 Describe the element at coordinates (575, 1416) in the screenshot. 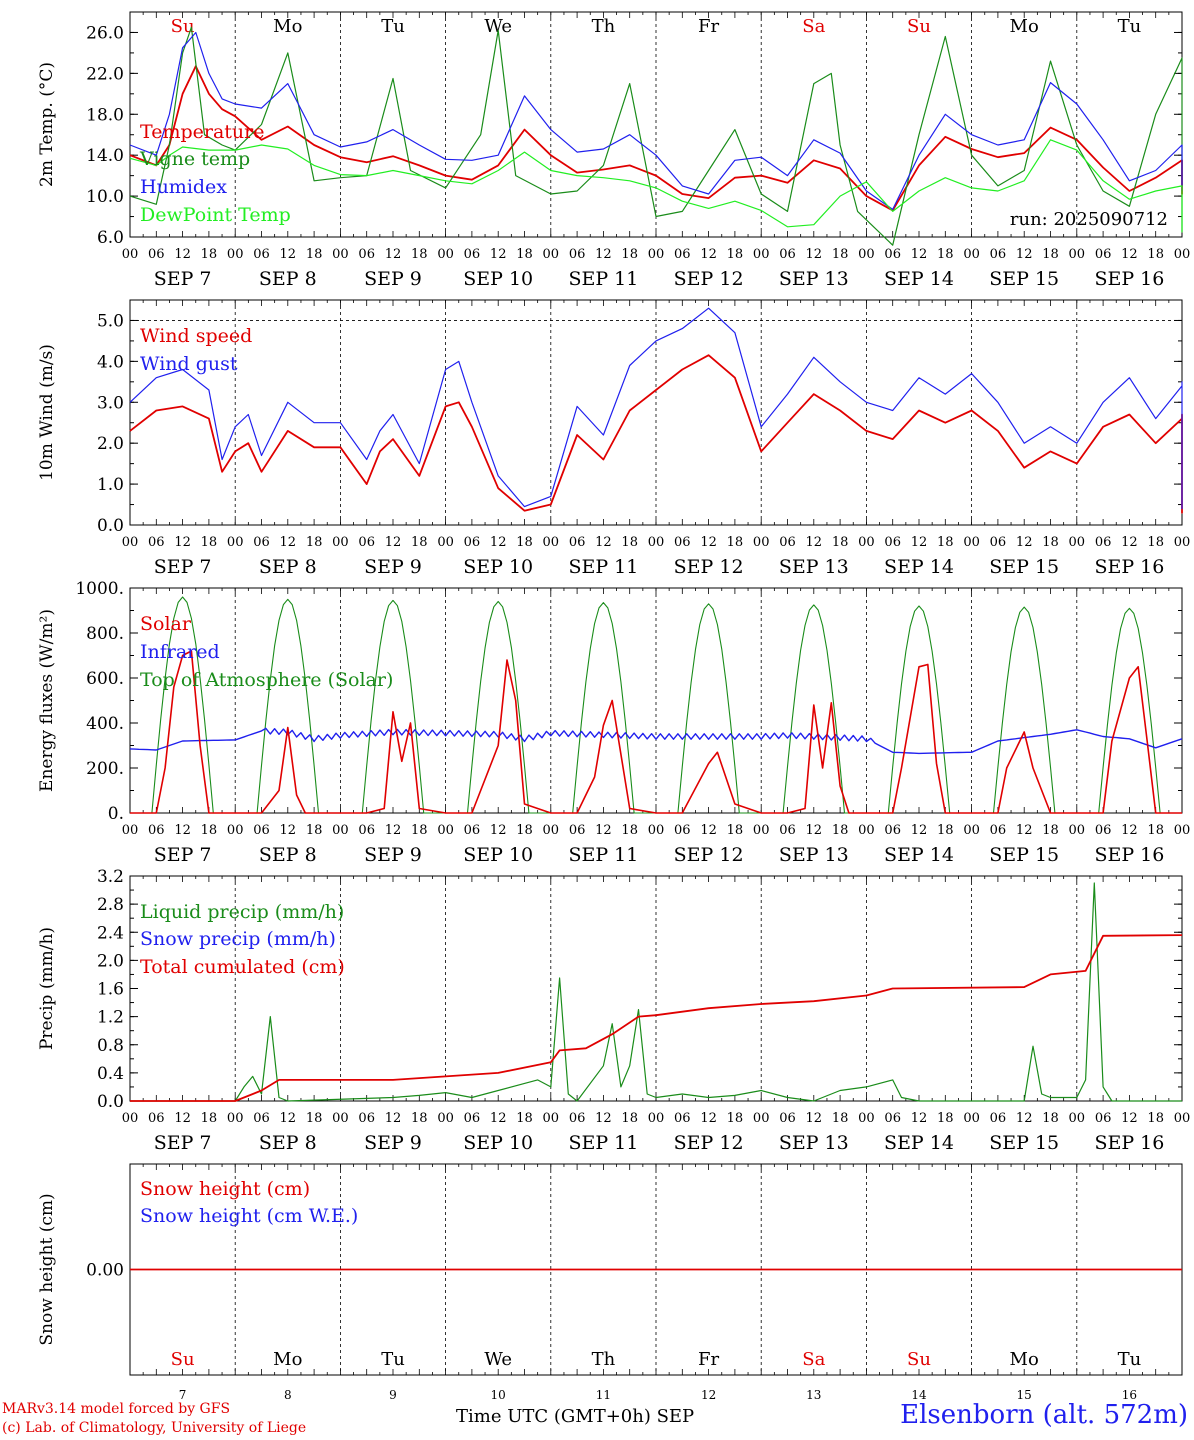

I see `x-axis-title: Time UTC (GMT+0h) SEP` at that location.